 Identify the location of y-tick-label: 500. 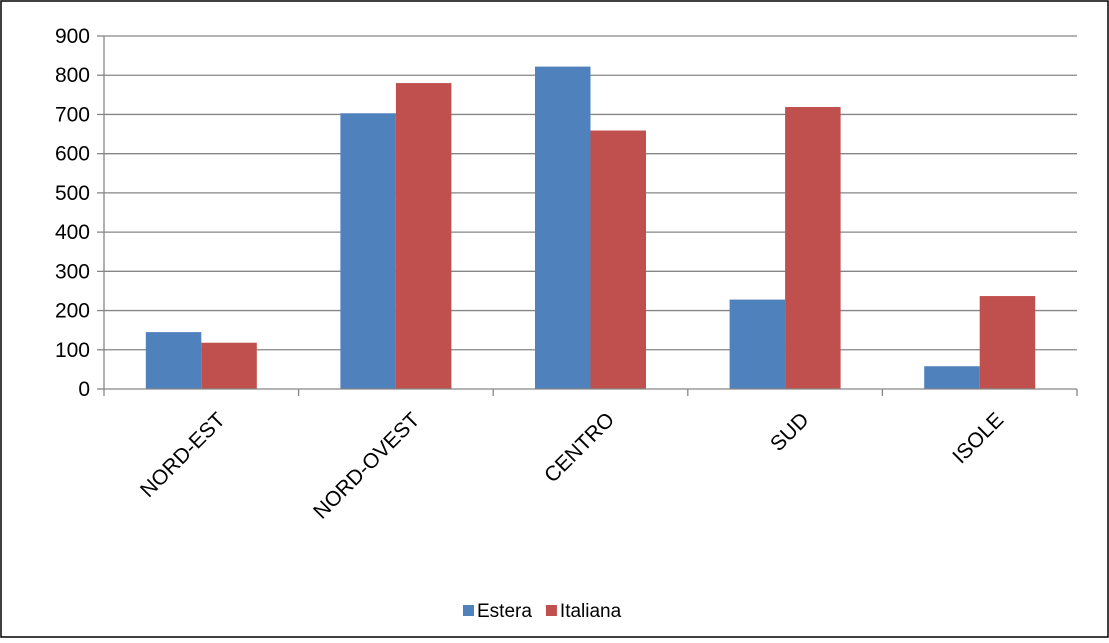
(72, 193).